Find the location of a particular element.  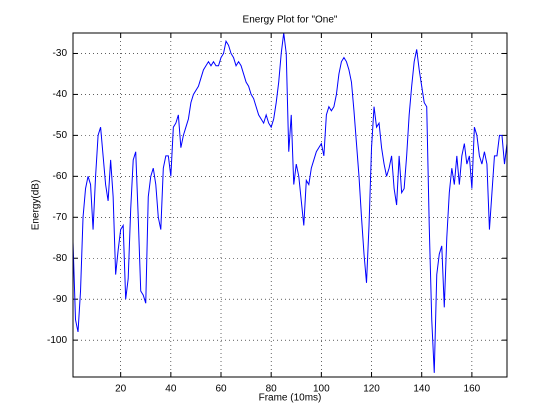

x-tick-label: 40 is located at coordinates (171, 389).